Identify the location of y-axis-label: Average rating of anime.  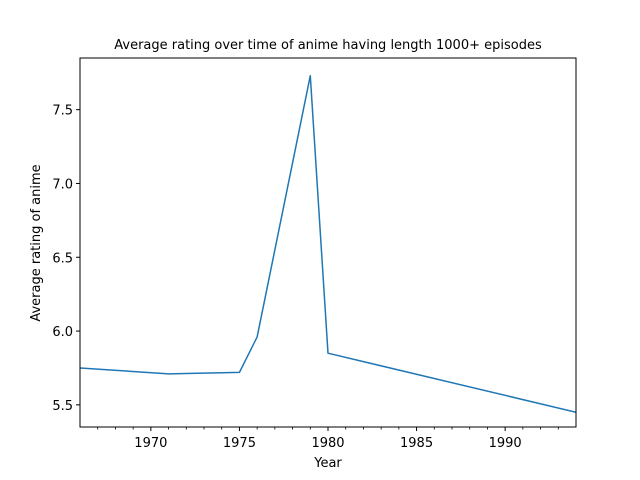
(36, 242).